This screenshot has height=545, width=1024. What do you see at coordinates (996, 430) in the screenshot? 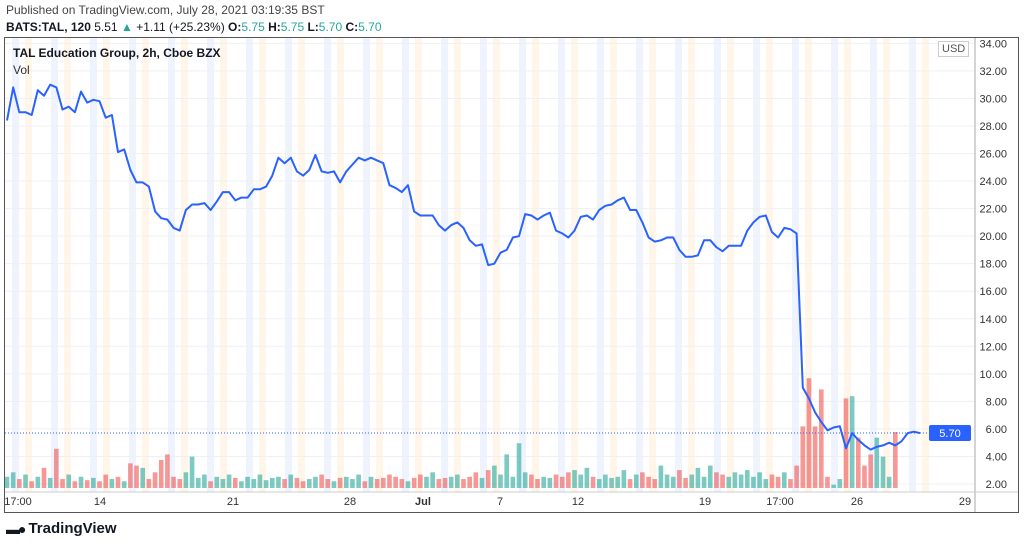
I see `y-tick-label: 6.00` at bounding box center [996, 430].